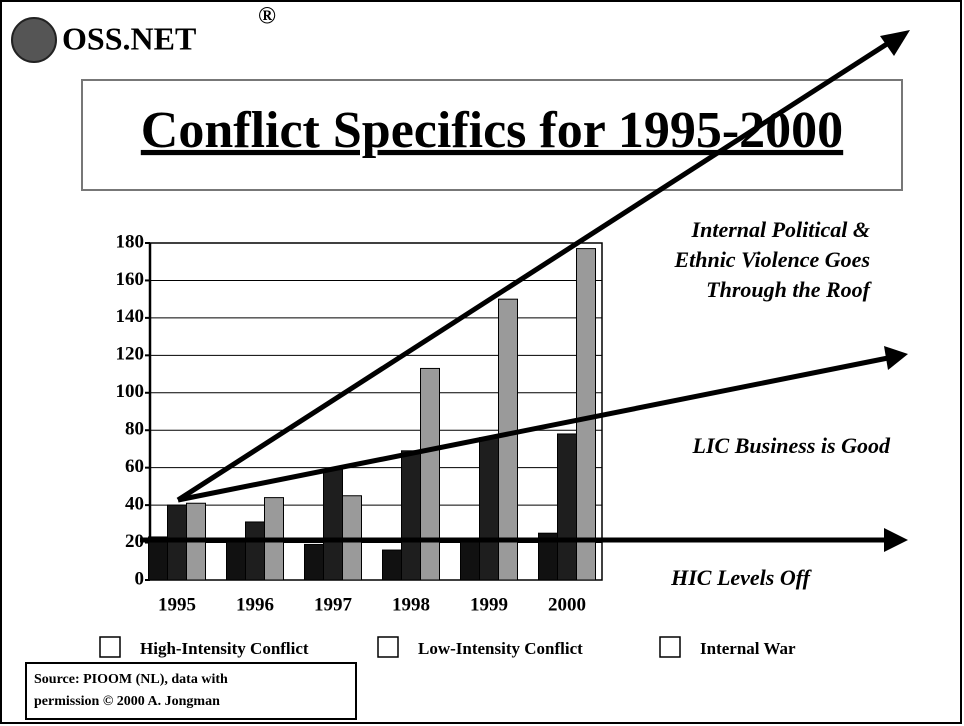 This screenshot has height=726, width=964. What do you see at coordinates (130, 316) in the screenshot?
I see `y-tick-label: 140` at bounding box center [130, 316].